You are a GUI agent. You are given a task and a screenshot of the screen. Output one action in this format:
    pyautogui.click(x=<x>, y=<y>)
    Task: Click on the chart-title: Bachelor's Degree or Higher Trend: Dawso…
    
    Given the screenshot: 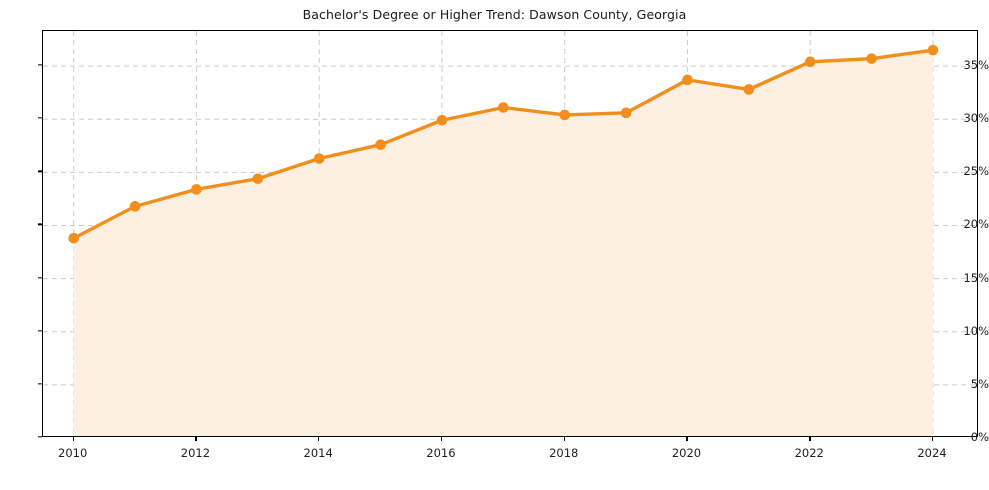 What is the action you would take?
    pyautogui.click(x=494, y=14)
    